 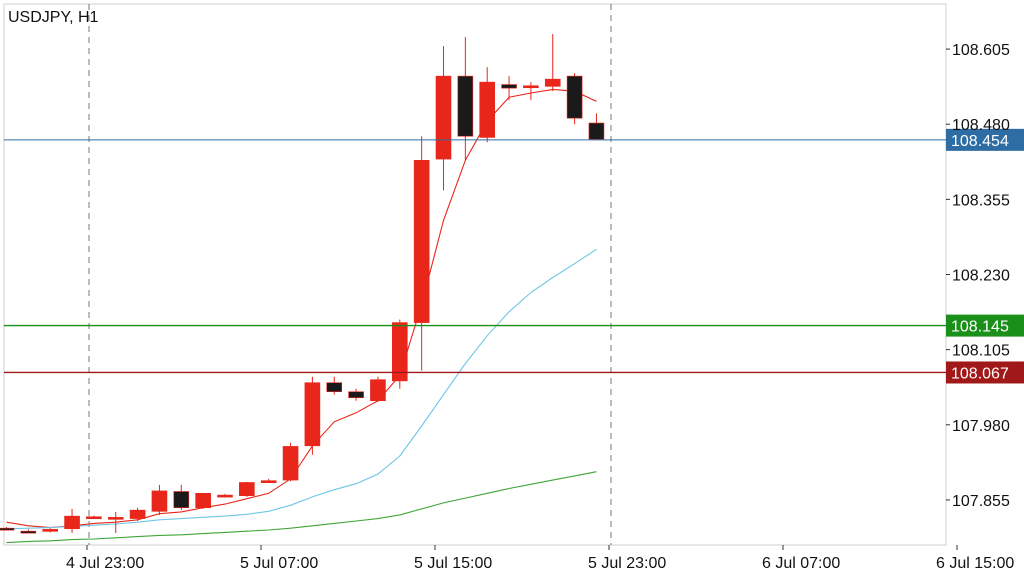 I want to click on x-tick-label: 5 Jul 07:00, so click(x=279, y=563).